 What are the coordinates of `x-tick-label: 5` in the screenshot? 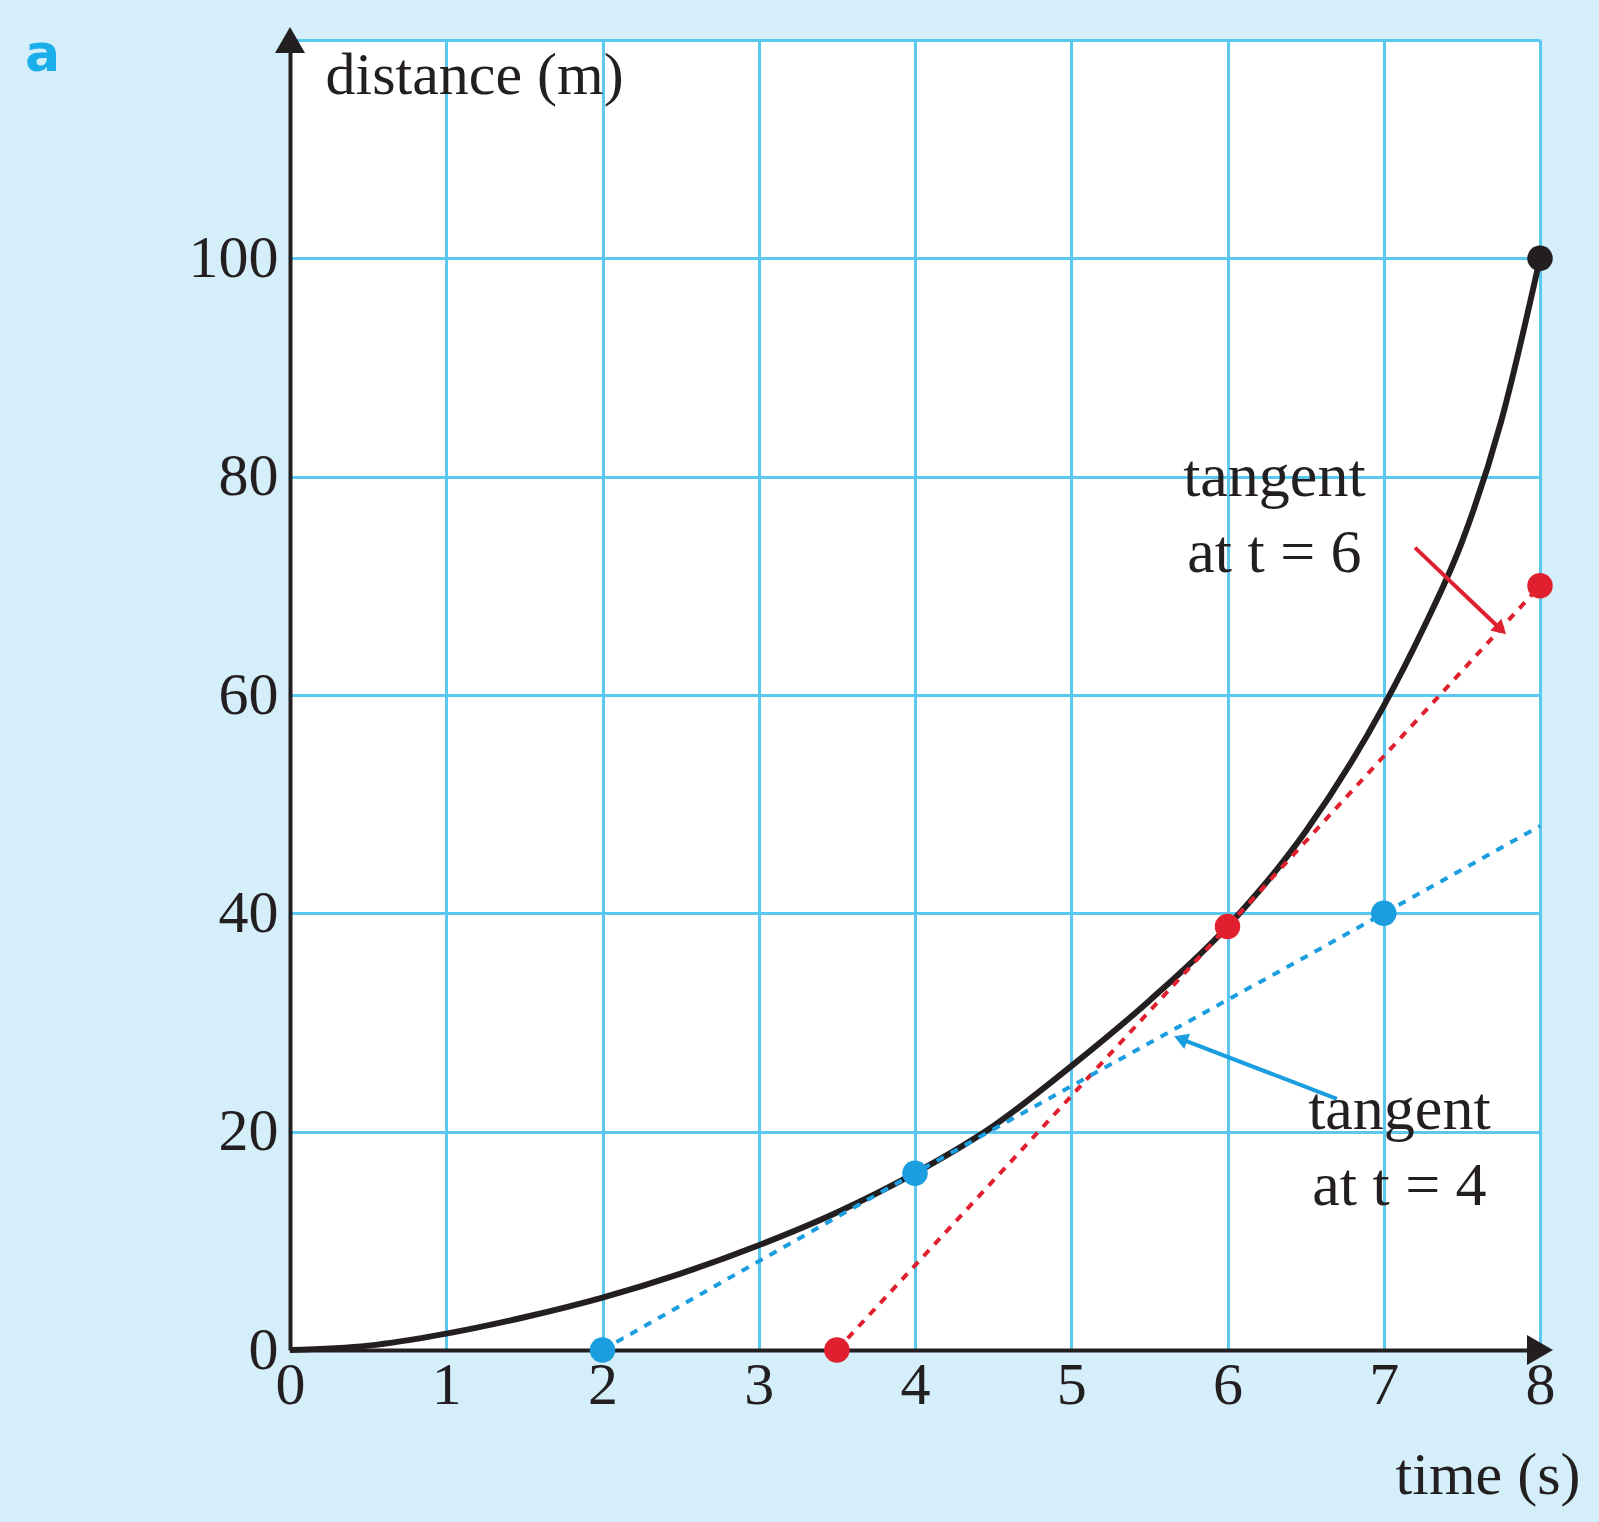 It's located at (1071, 1383).